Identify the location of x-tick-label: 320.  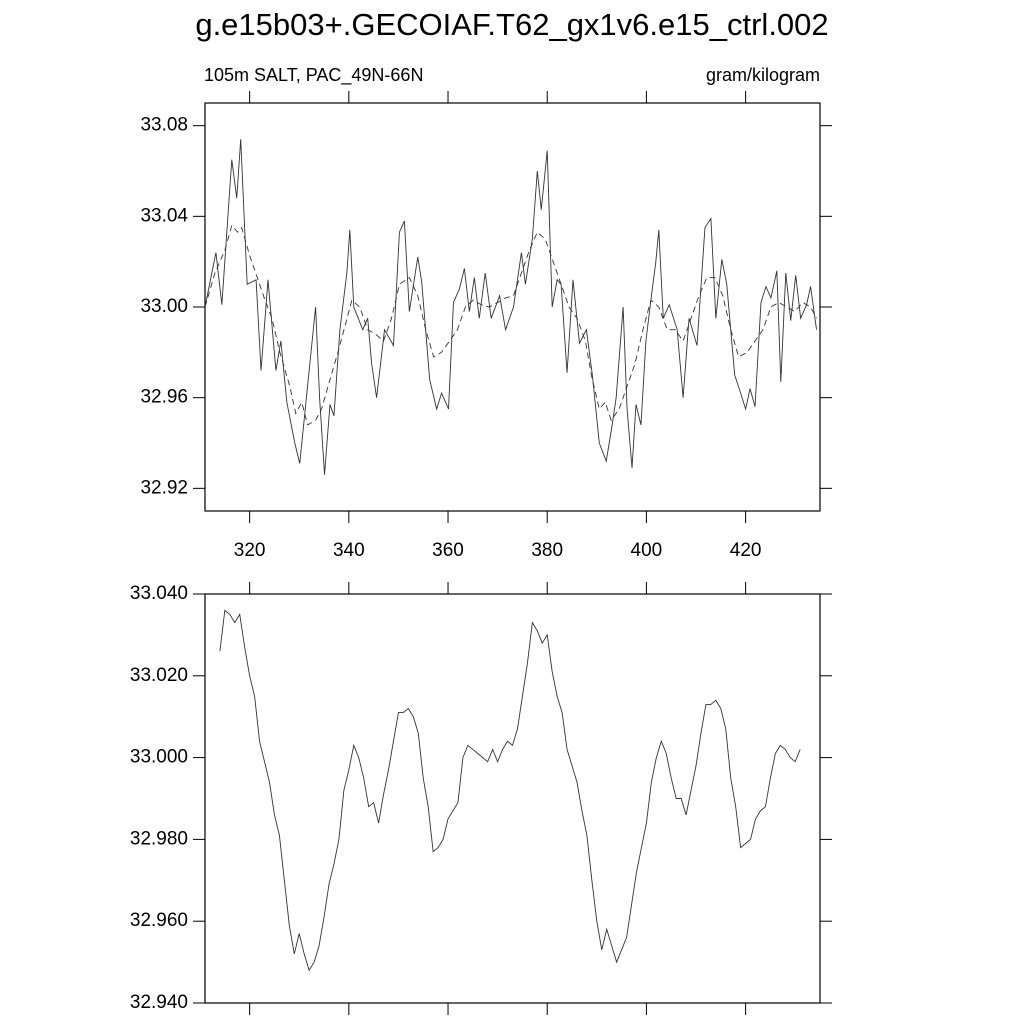
(250, 550).